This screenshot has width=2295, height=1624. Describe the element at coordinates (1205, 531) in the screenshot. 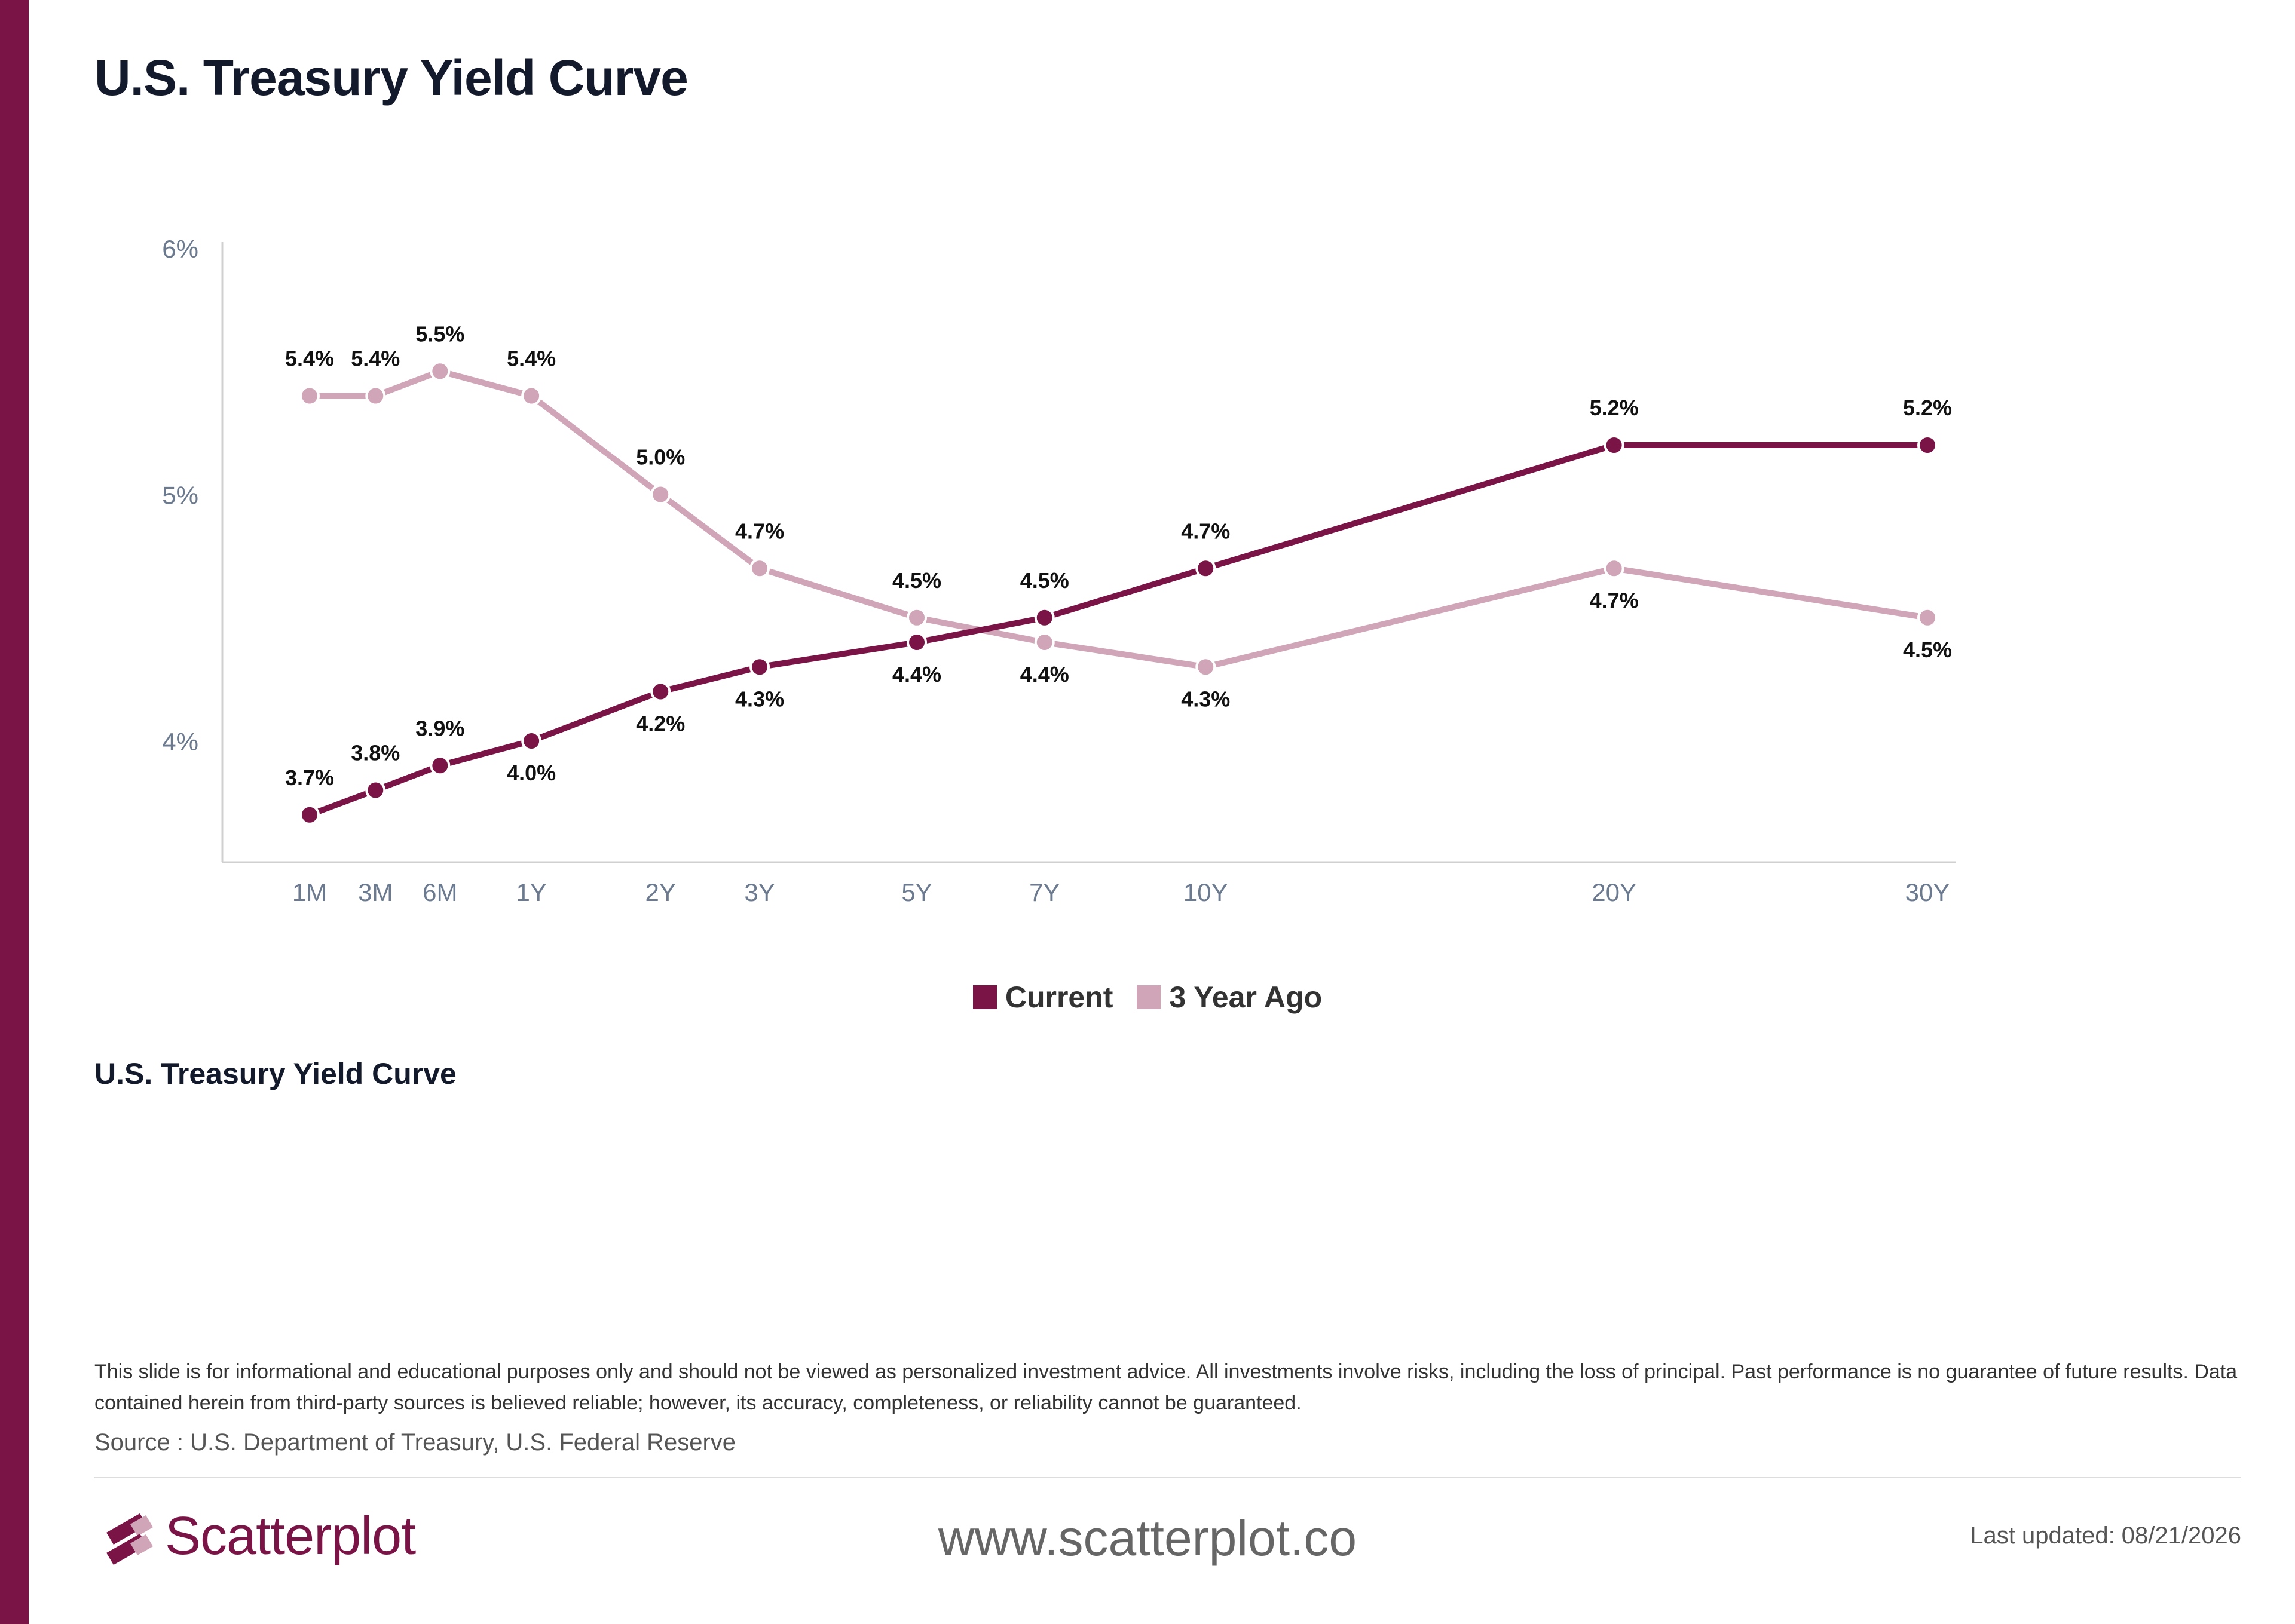

I see `data-label-current: 4.7%` at that location.